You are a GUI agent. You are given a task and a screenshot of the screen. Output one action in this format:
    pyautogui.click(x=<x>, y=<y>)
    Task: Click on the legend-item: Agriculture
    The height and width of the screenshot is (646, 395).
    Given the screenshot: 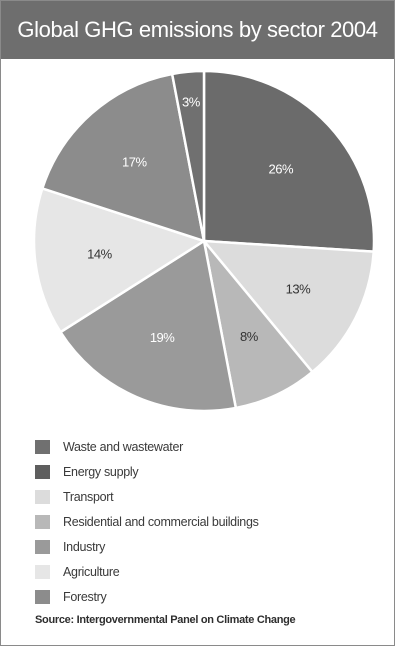 What is the action you would take?
    pyautogui.click(x=147, y=571)
    